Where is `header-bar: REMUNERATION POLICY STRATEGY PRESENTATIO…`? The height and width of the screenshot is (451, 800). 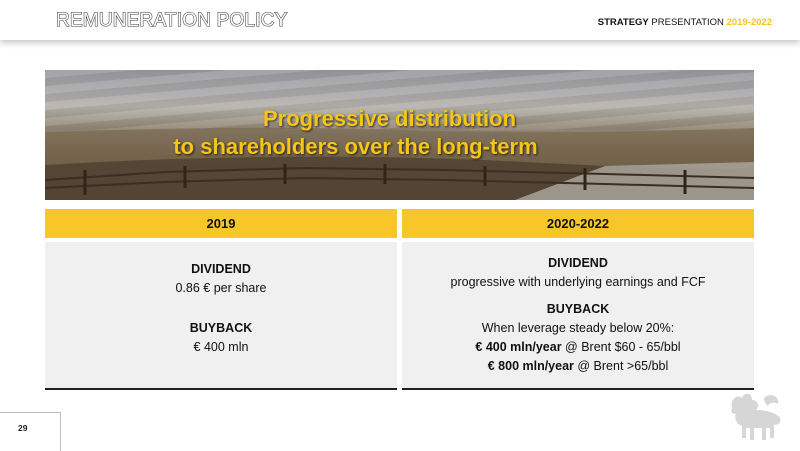
header-bar: REMUNERATION POLICY STRATEGY PRESENTATIO… is located at coordinates (400, 20).